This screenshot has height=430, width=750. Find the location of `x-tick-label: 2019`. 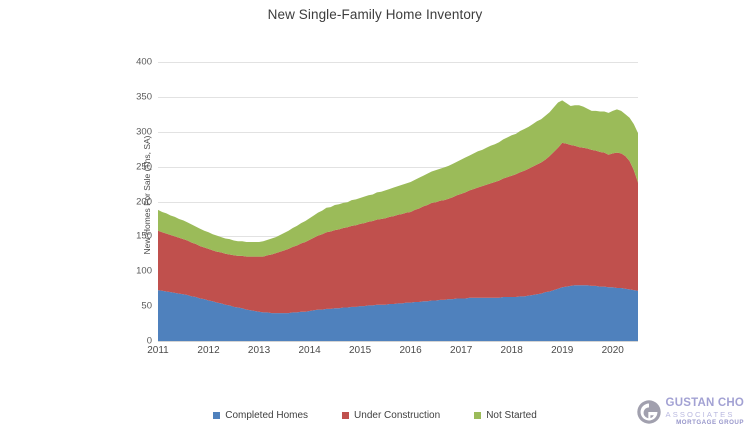

x-tick-label: 2019 is located at coordinates (562, 350).